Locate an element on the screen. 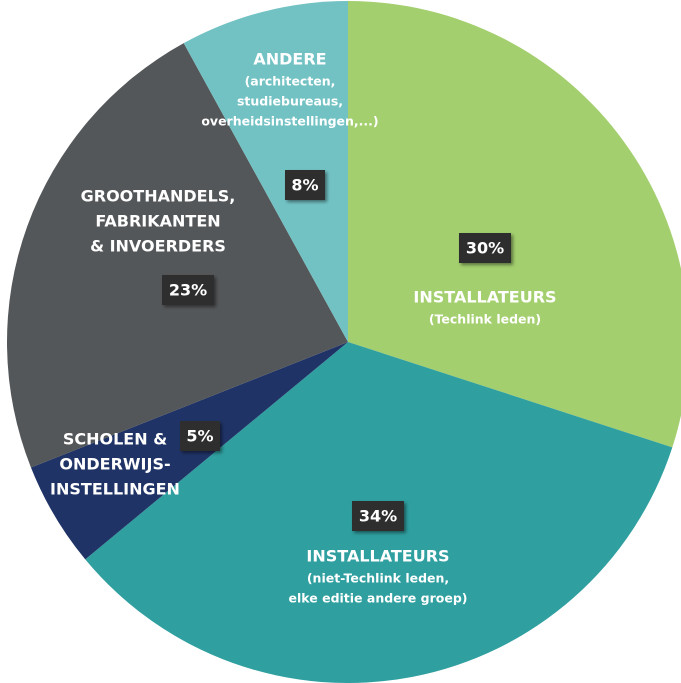 This screenshot has height=683, width=681. value-label: 5% is located at coordinates (199, 436).